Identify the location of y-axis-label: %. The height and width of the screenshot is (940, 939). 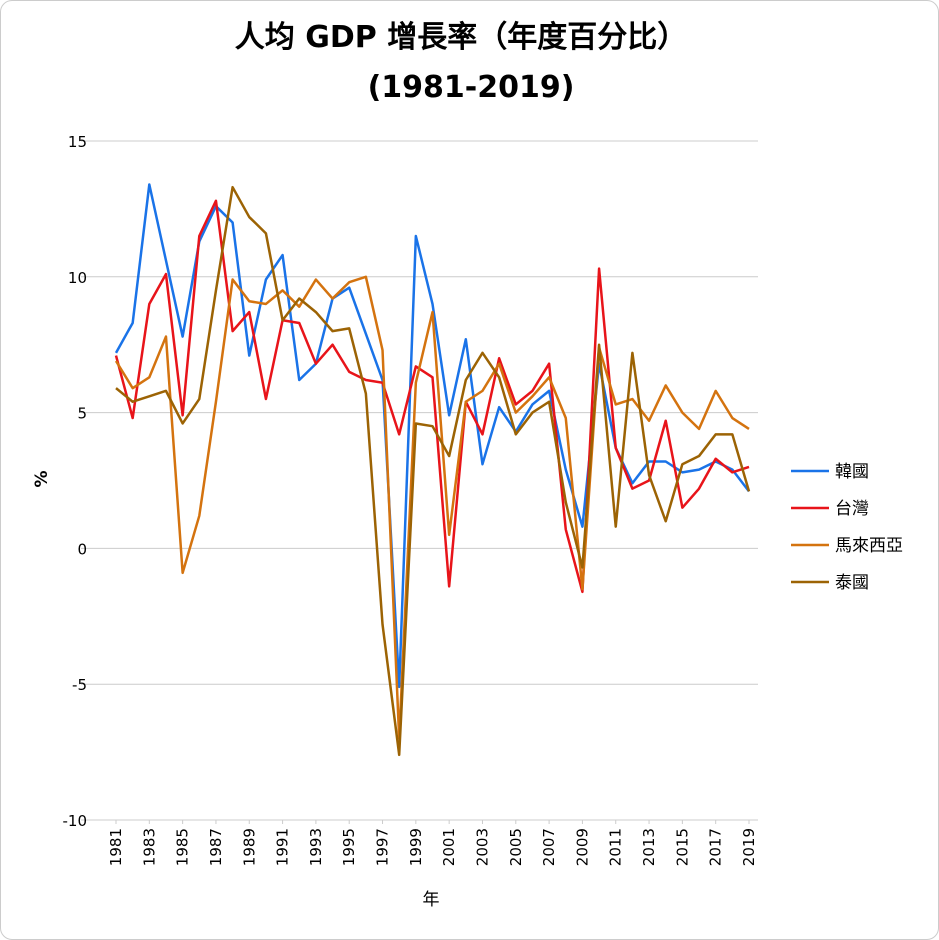
(42, 478).